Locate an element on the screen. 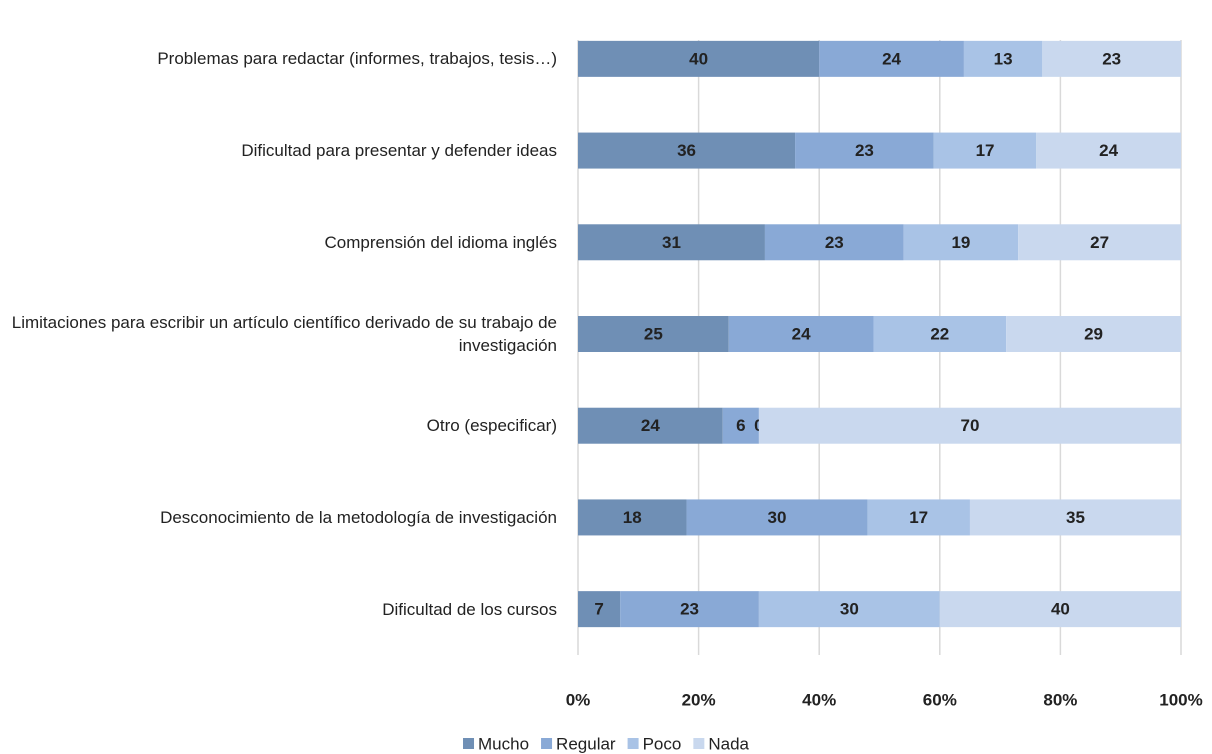  data-label: 18 is located at coordinates (632, 517).